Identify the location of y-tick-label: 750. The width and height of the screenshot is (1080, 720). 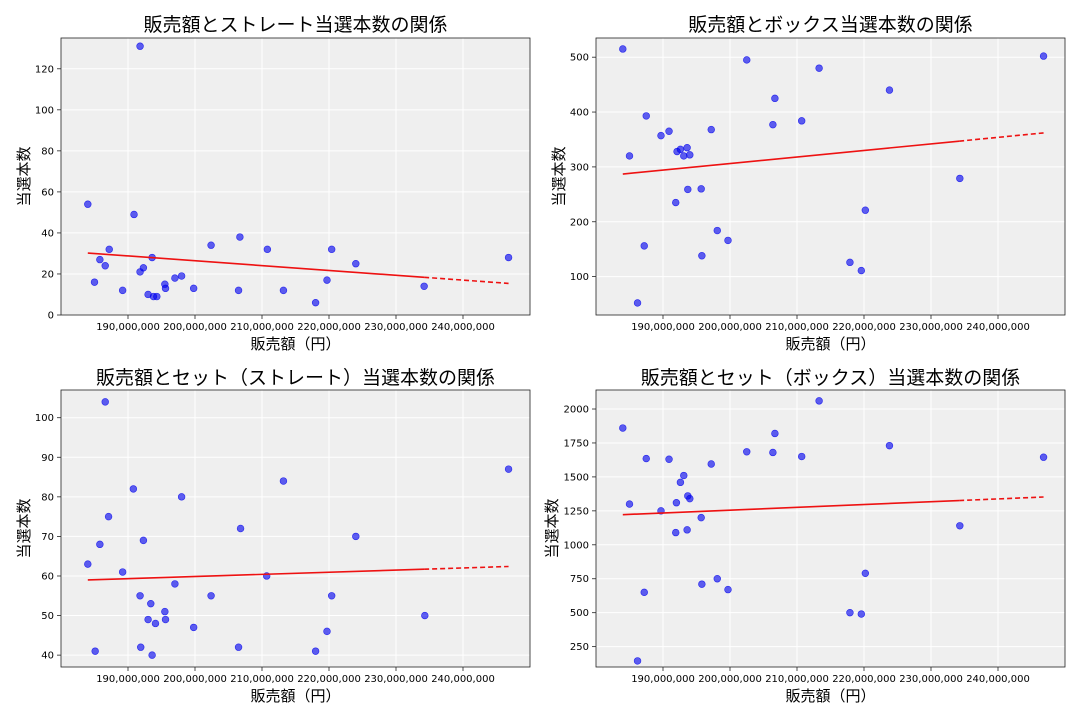
(579, 579).